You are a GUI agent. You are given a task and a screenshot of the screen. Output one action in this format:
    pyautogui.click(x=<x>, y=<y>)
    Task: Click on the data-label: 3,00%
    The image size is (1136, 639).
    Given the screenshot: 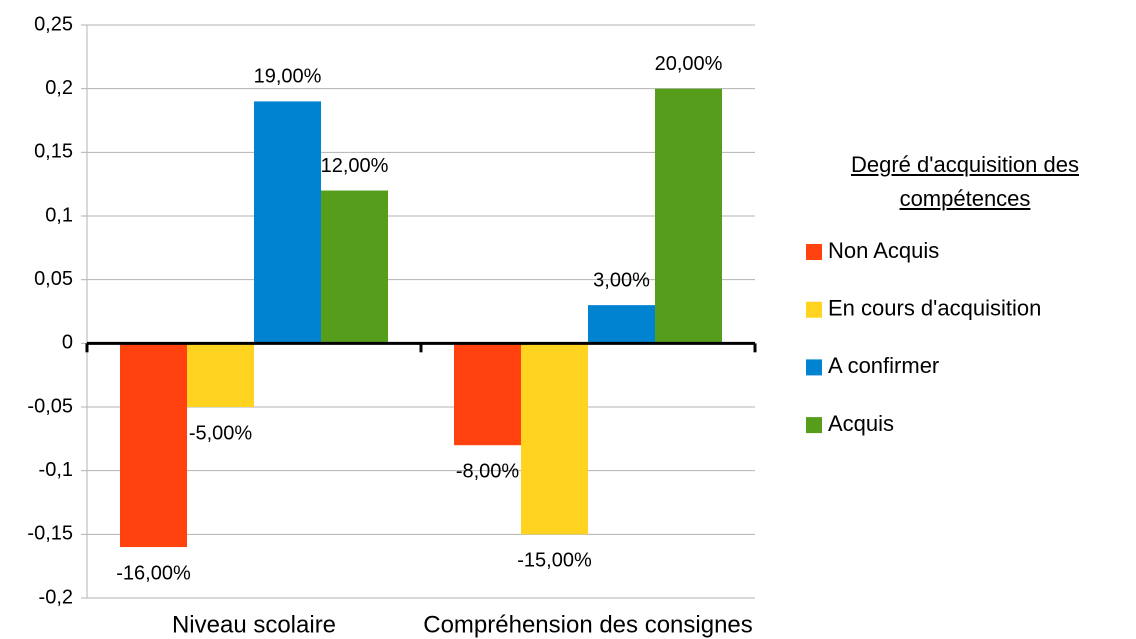 What is the action you would take?
    pyautogui.click(x=621, y=280)
    